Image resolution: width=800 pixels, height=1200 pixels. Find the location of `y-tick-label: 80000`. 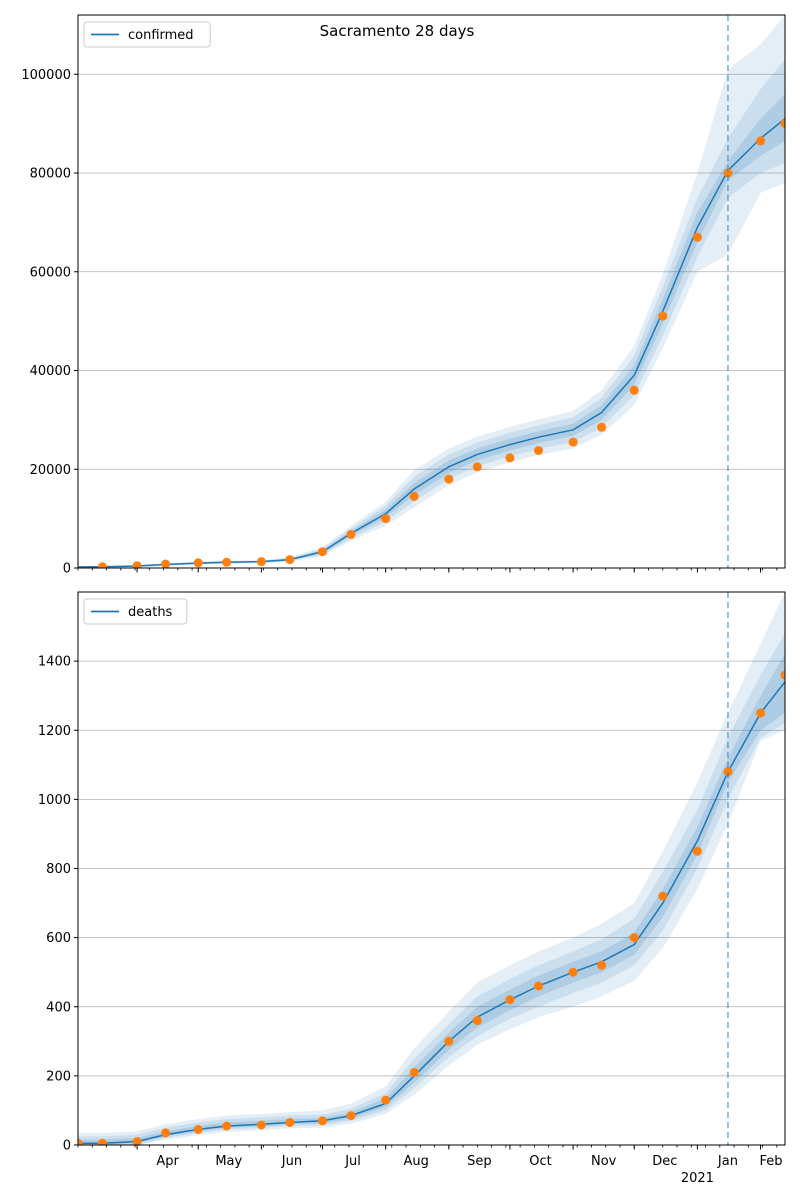

y-tick-label: 80000 is located at coordinates (50, 174).